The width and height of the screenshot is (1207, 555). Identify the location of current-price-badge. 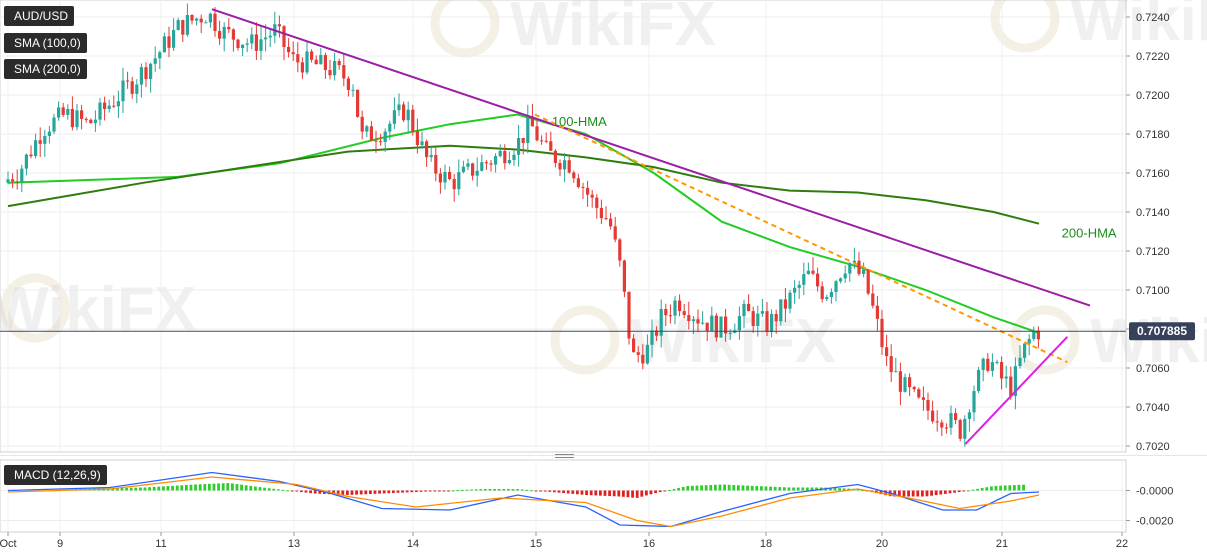
(1162, 331).